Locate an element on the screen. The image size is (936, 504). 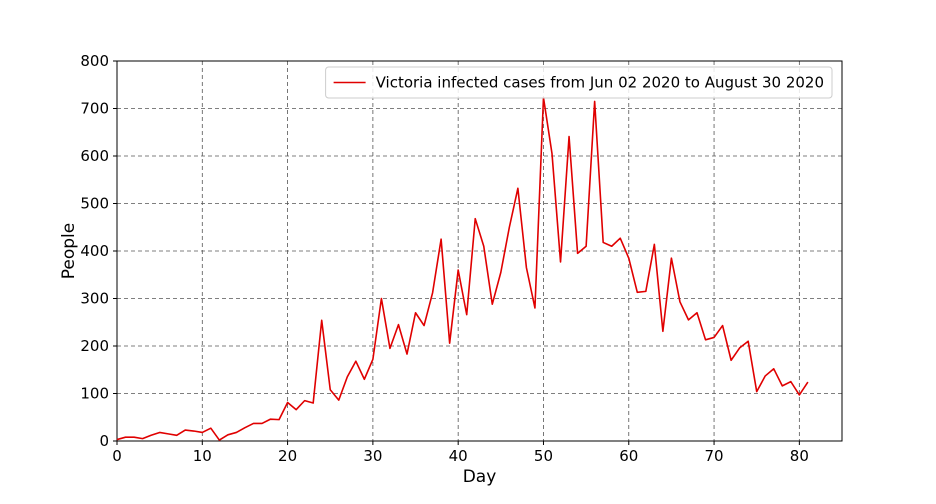
x-axis-title: Day is located at coordinates (480, 477).